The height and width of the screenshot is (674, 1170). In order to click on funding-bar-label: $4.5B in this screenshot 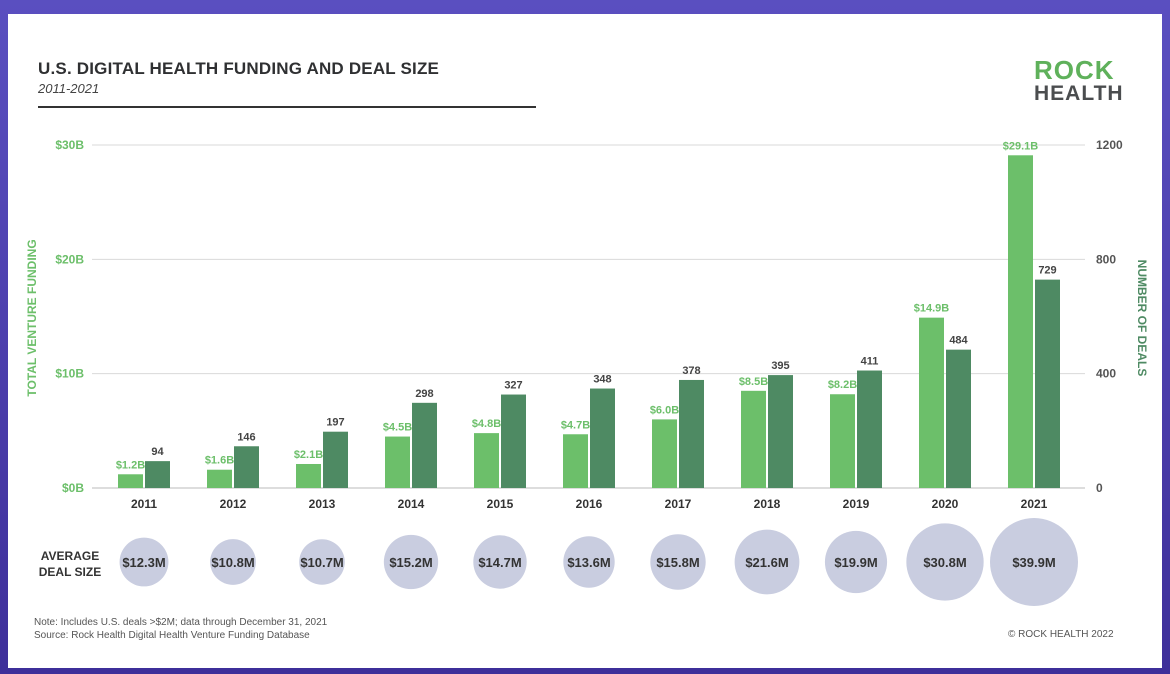, I will do `click(397, 428)`.